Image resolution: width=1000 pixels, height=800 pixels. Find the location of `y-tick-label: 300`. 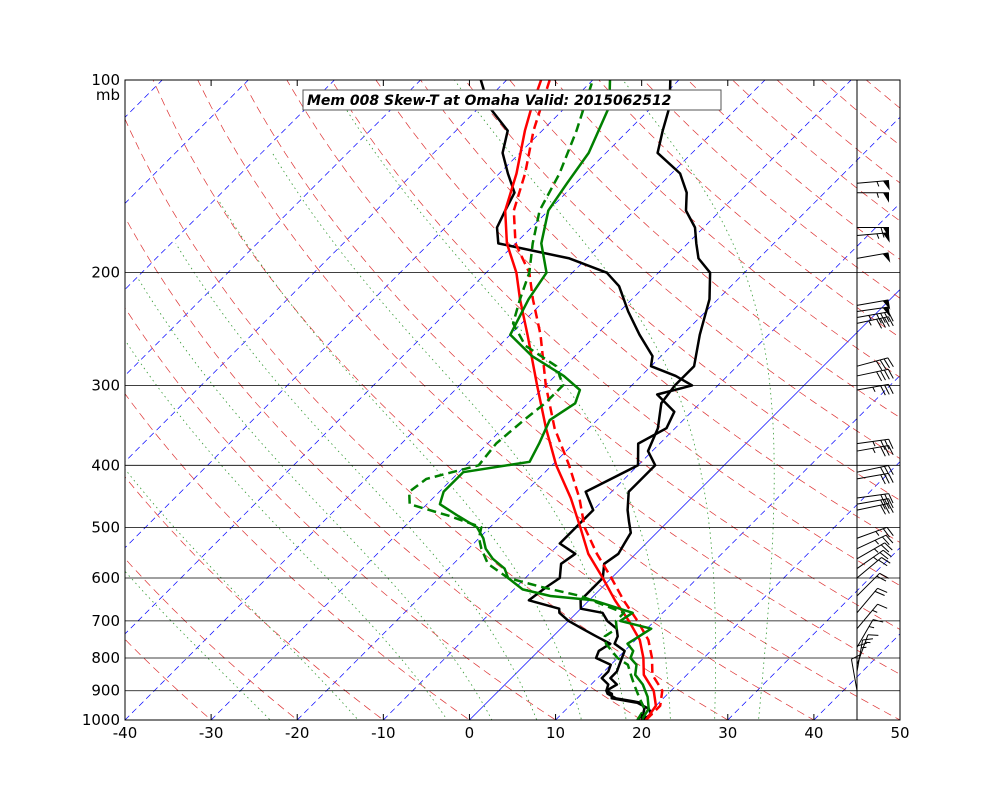

y-tick-label: 300 is located at coordinates (105, 385).